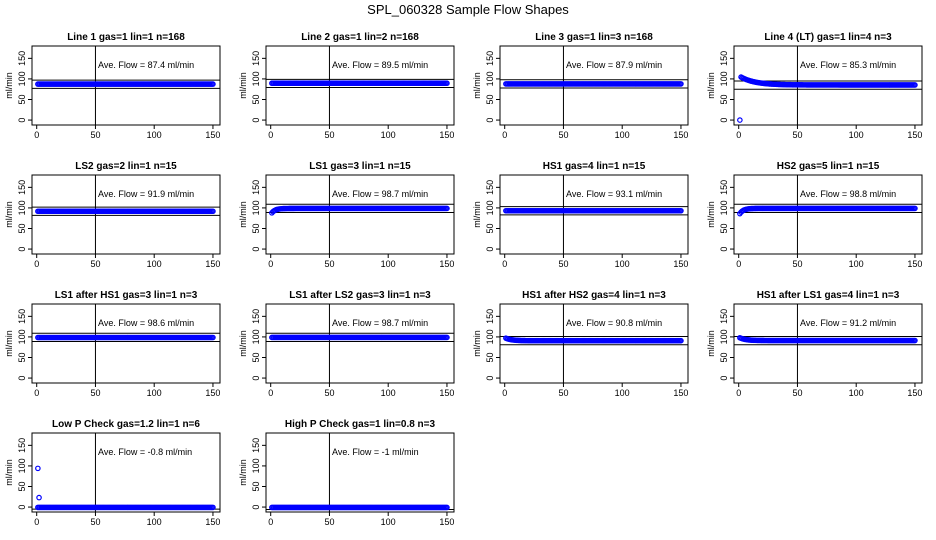  I want to click on average-flow-annotation: Ave. Flow = 91.2 ml/min, so click(848, 323).